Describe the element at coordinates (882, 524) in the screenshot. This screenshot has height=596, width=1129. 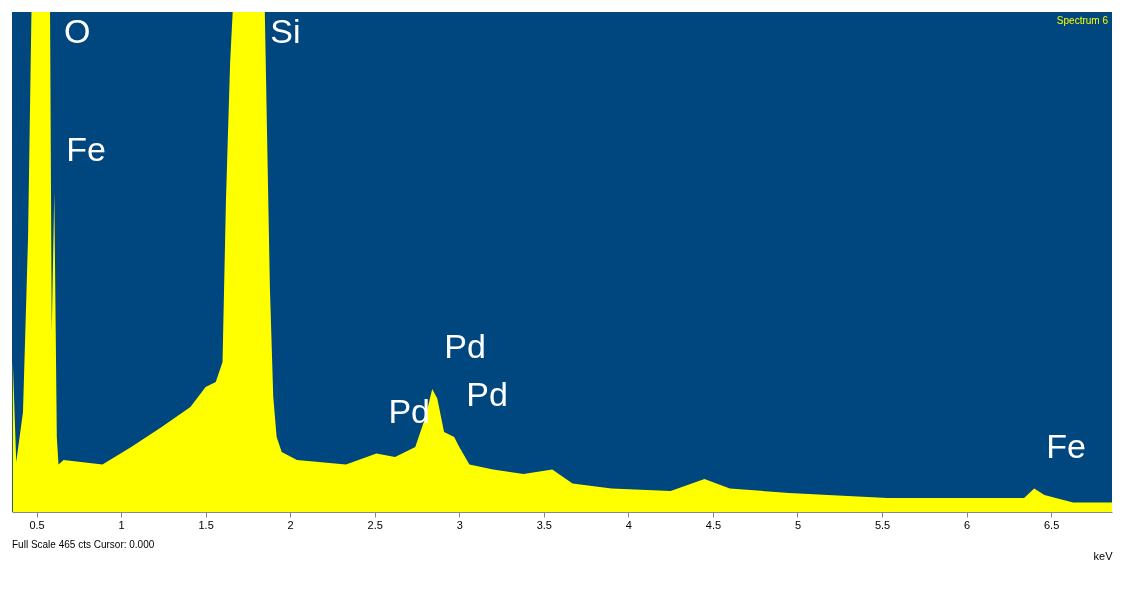
I see `x-tick-label: 5.5` at that location.